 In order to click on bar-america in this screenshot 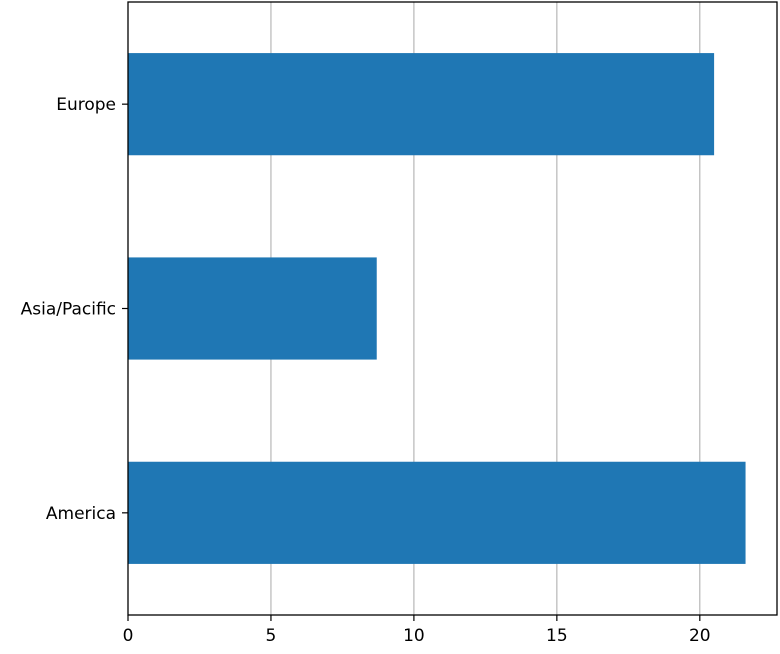, I will do `click(437, 512)`.